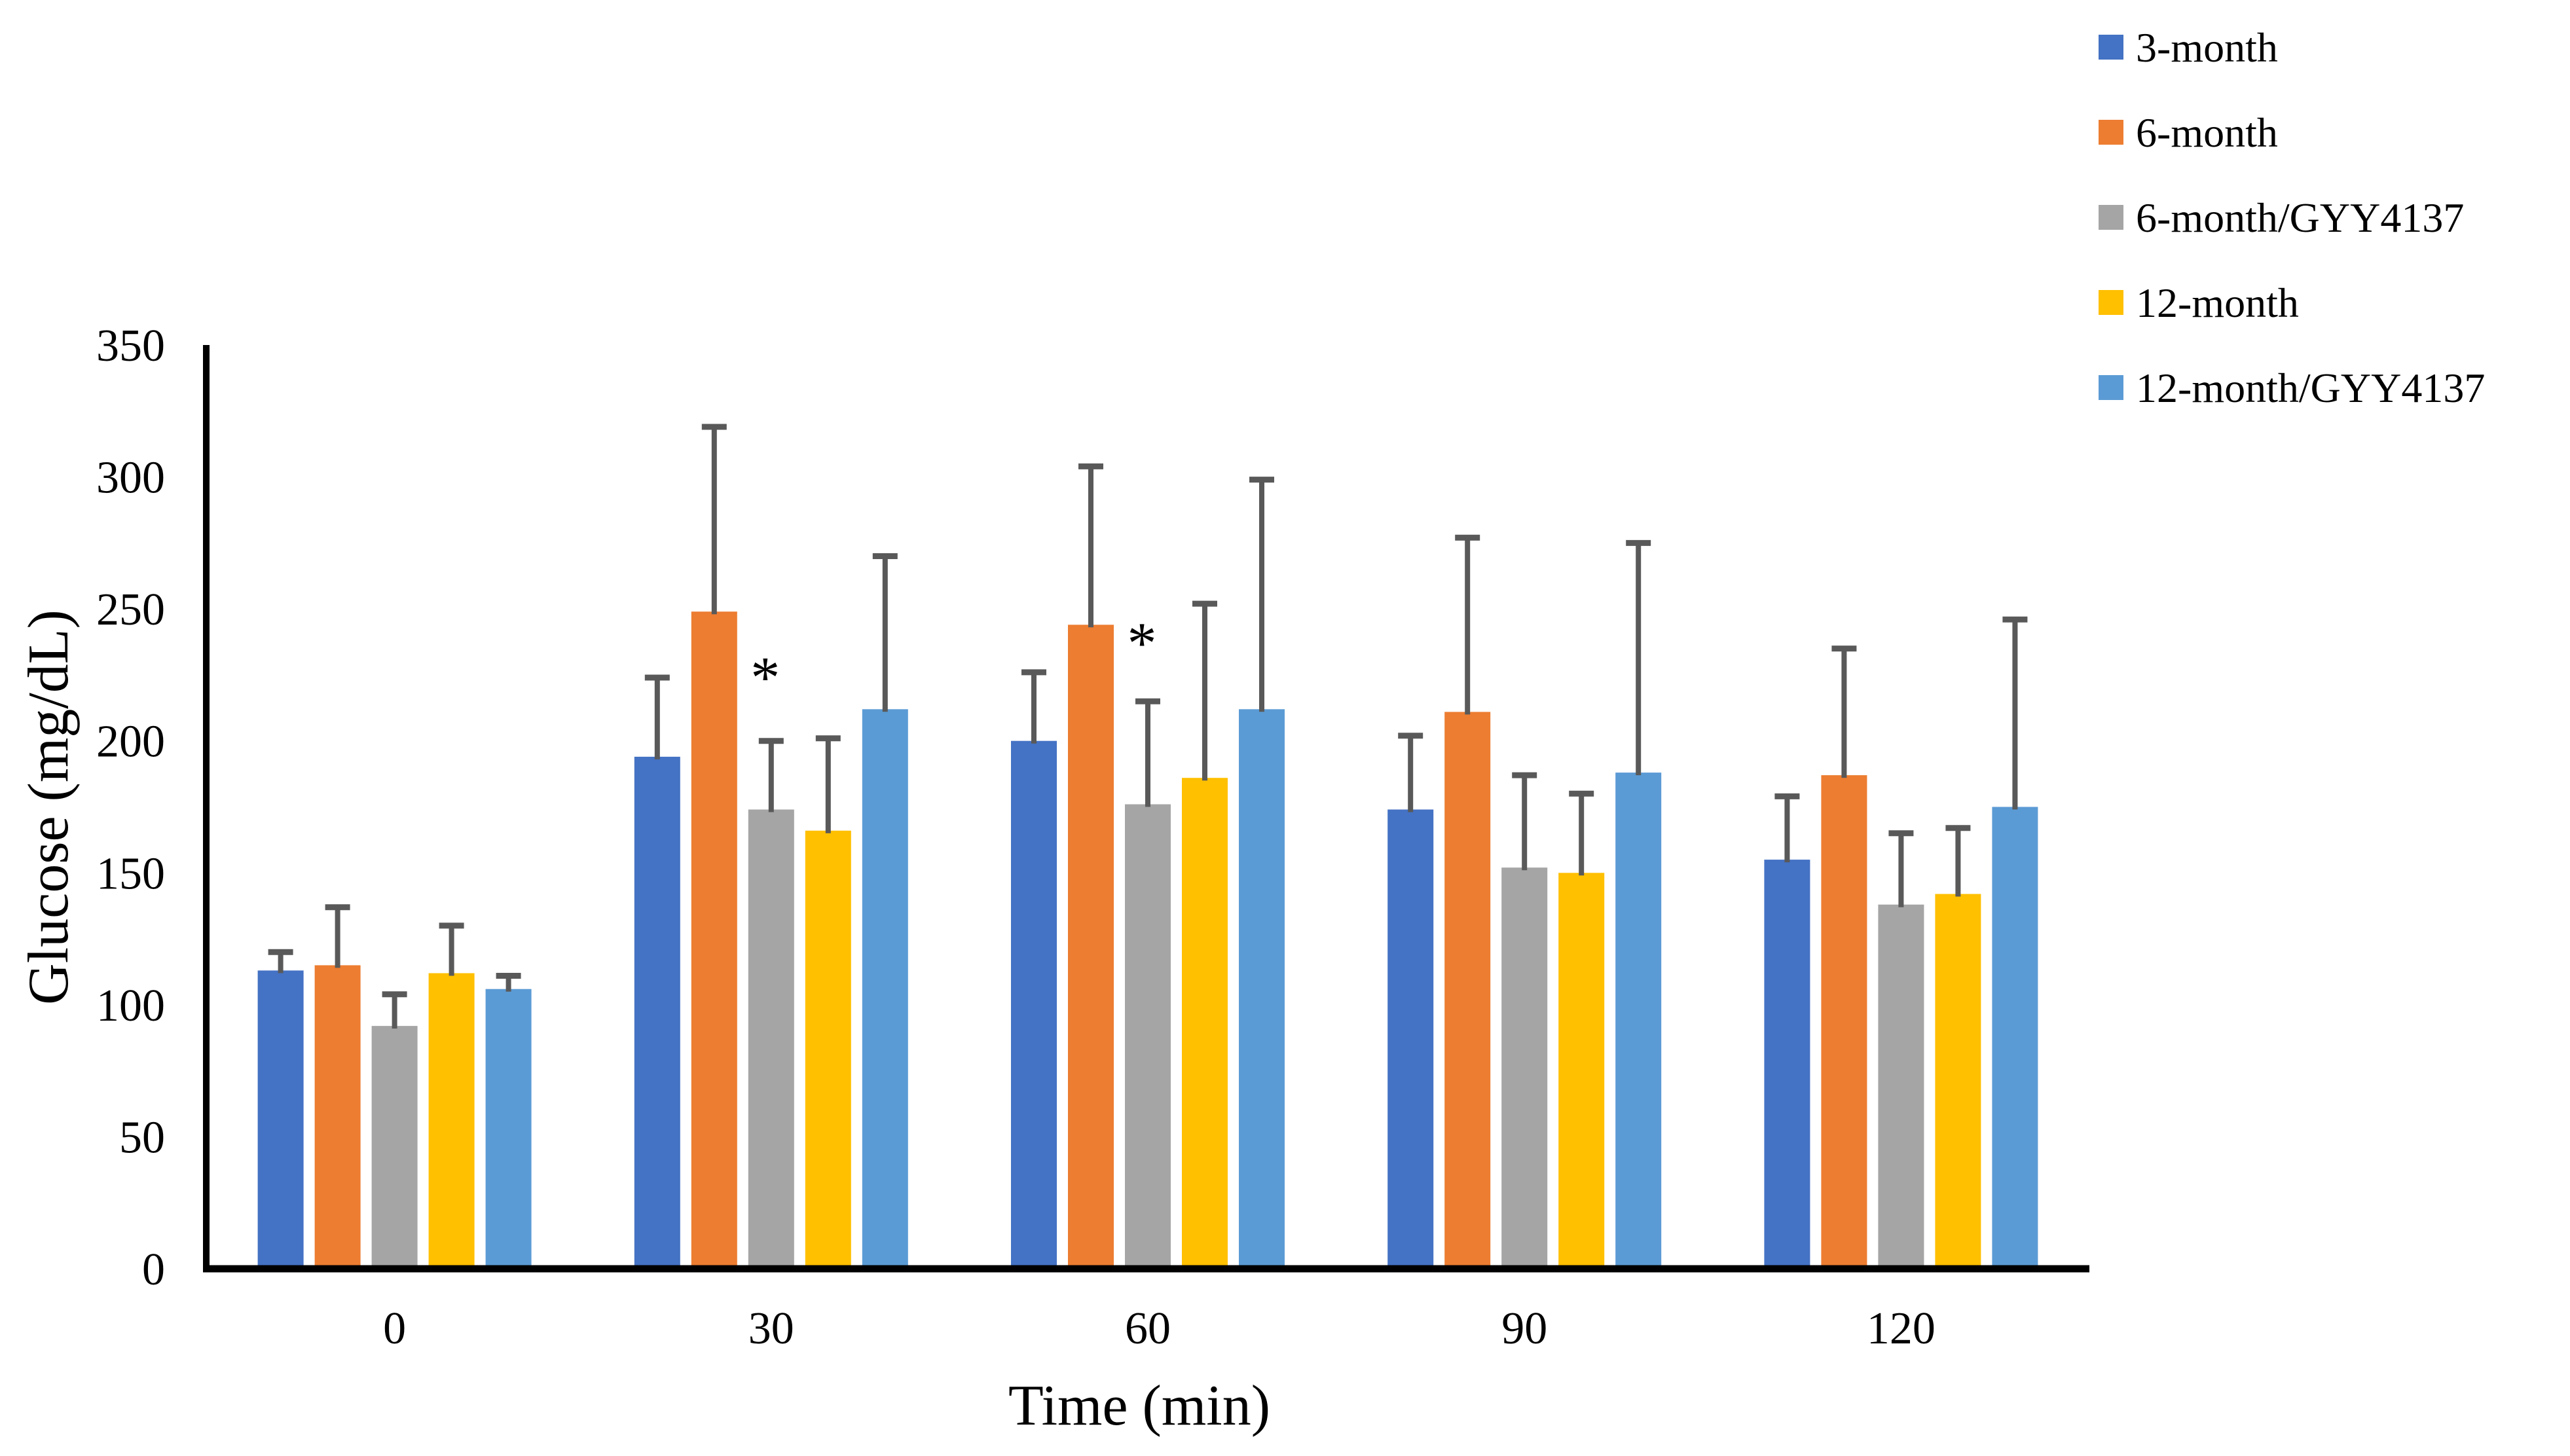 Image resolution: width=2570 pixels, height=1456 pixels. I want to click on y-tick-label-0: 0, so click(153, 1270).